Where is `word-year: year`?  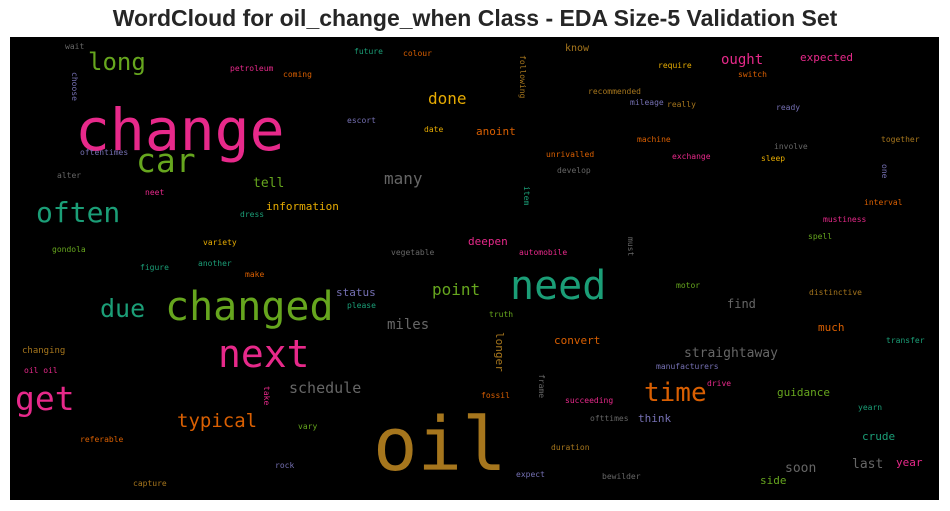 word-year: year is located at coordinates (909, 462).